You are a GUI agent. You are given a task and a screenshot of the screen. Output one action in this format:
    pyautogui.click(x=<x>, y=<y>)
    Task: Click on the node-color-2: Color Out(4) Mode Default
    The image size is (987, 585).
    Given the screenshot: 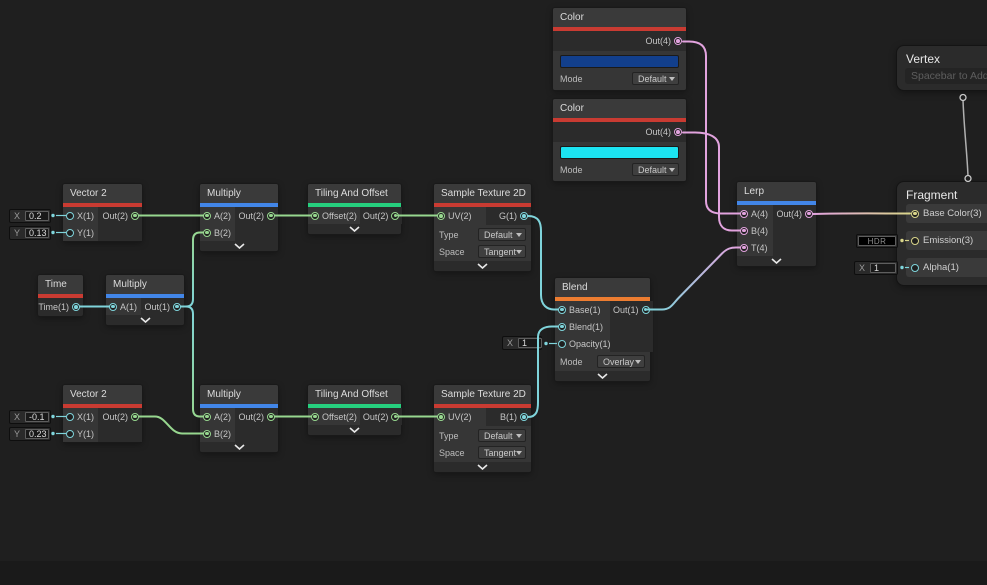 What is the action you would take?
    pyautogui.click(x=619, y=140)
    